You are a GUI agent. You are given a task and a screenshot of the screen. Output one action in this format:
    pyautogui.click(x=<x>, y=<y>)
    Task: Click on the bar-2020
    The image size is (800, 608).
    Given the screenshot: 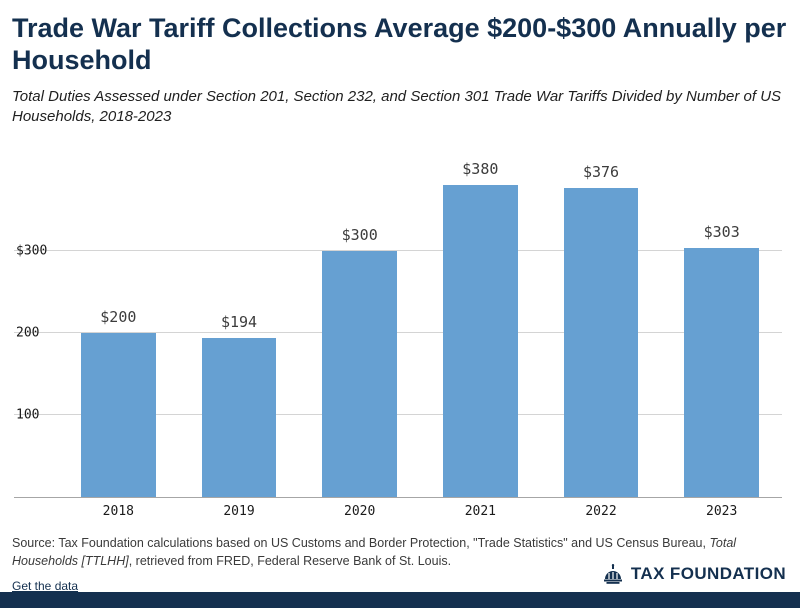 What is the action you would take?
    pyautogui.click(x=360, y=374)
    